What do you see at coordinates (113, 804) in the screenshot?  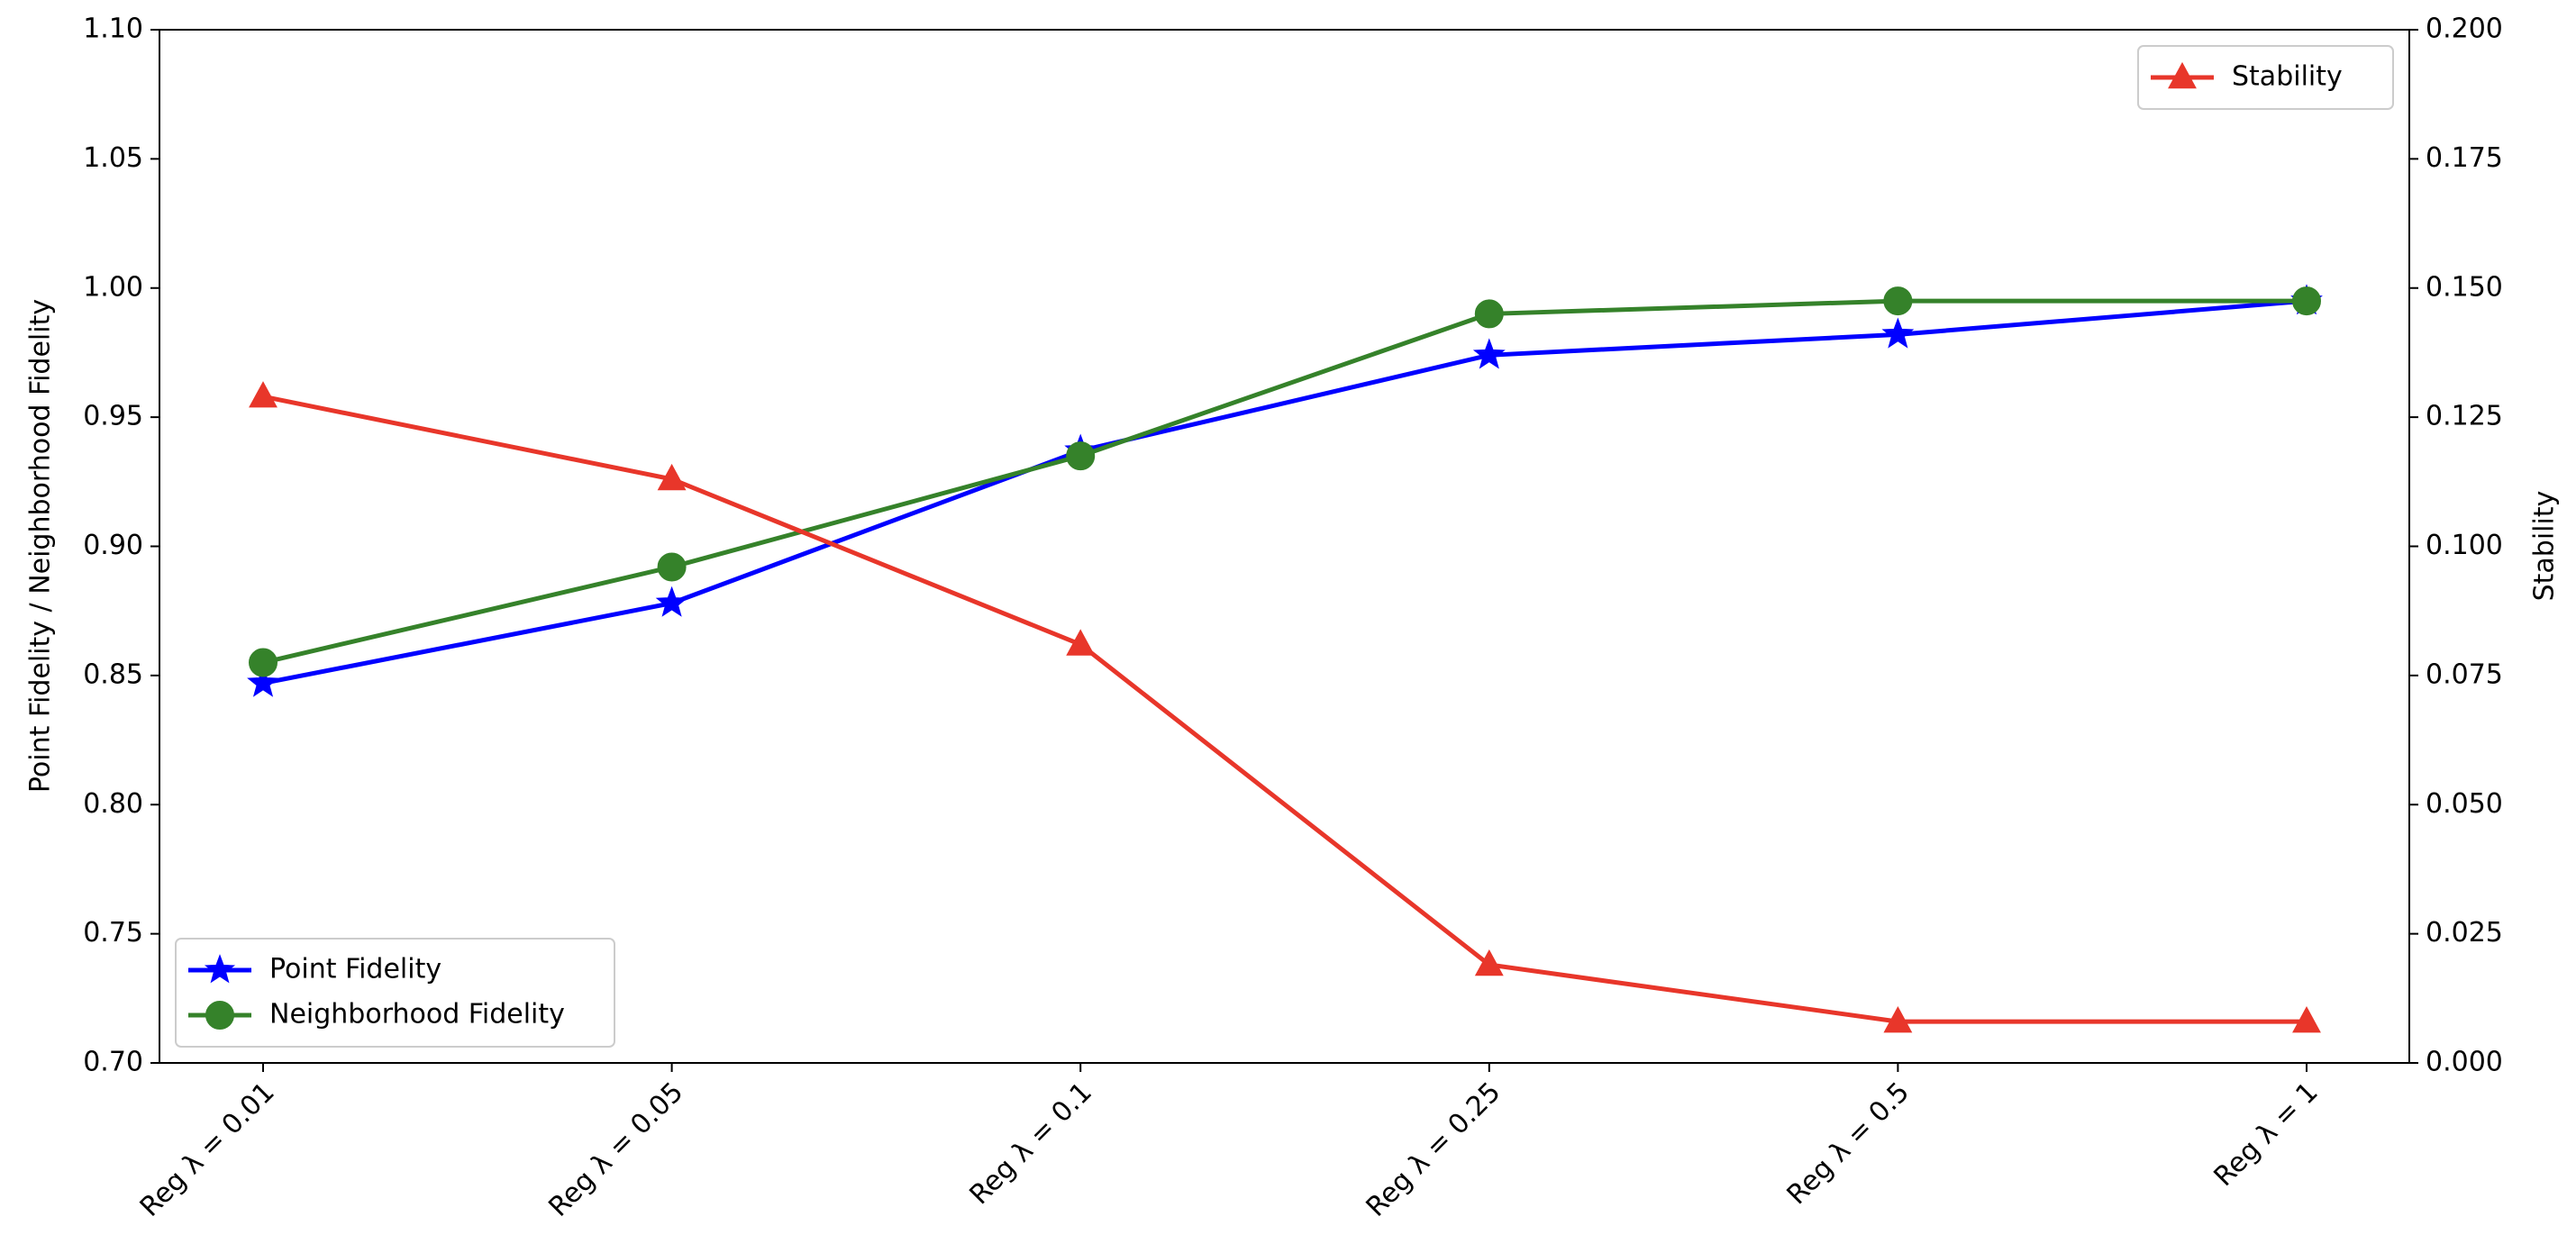 I see `y-tick-label: 0.80` at bounding box center [113, 804].